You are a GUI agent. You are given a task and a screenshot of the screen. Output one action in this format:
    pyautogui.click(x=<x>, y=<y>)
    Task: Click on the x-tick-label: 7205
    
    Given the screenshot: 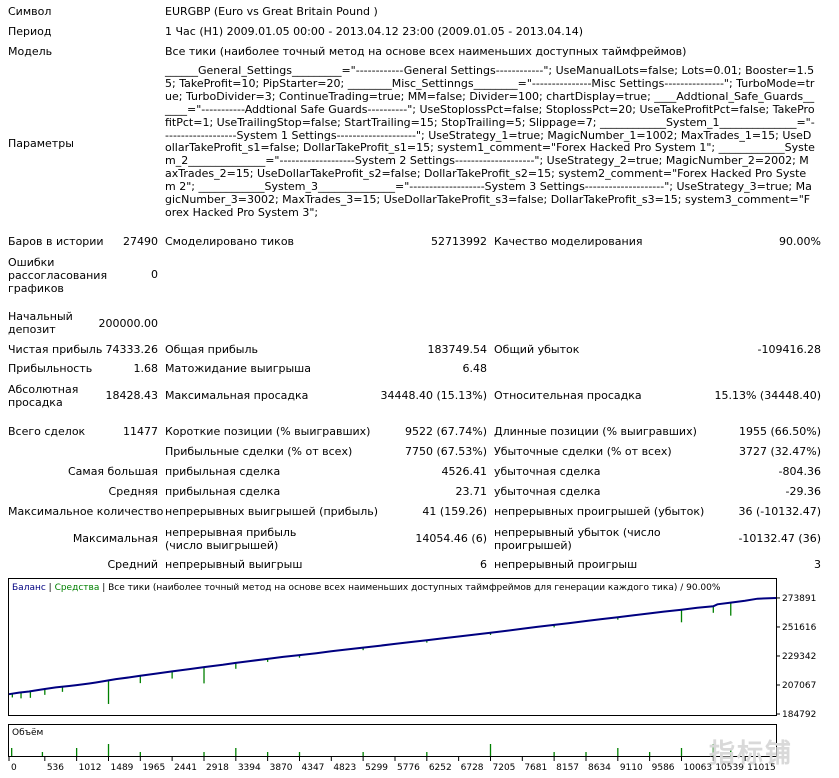 What is the action you would take?
    pyautogui.click(x=504, y=768)
    